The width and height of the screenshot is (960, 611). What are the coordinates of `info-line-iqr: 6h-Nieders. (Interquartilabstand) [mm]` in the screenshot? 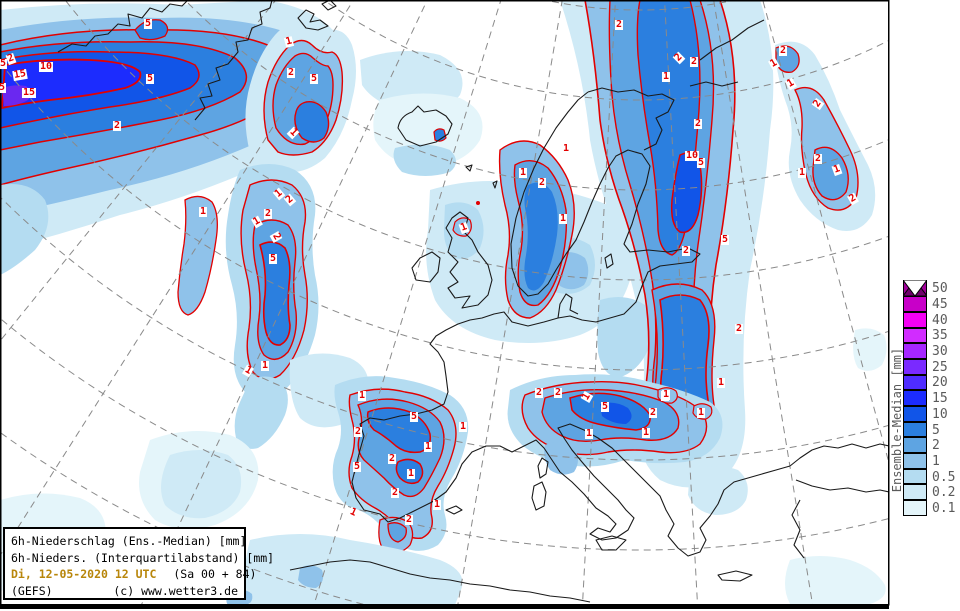 It's located at (143, 557).